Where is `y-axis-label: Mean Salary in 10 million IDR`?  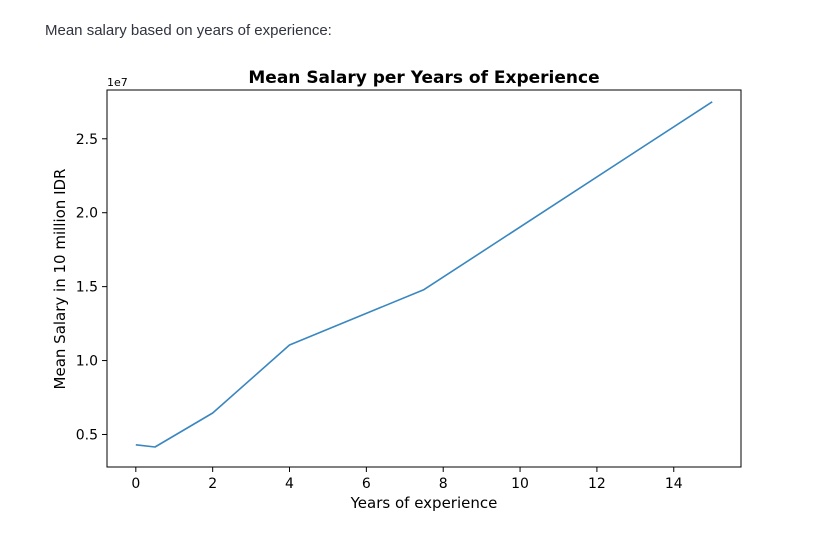 y-axis-label: Mean Salary in 10 million IDR is located at coordinates (60, 279).